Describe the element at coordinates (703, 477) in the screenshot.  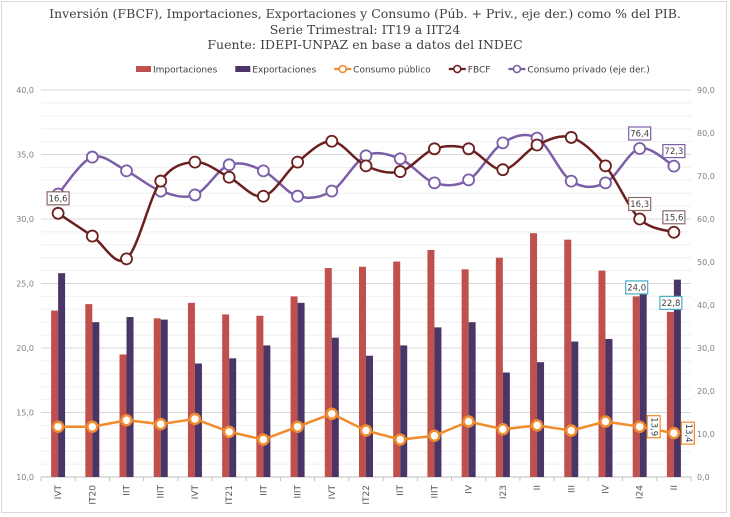
I see `right-axis-tick-label: 0,0` at that location.